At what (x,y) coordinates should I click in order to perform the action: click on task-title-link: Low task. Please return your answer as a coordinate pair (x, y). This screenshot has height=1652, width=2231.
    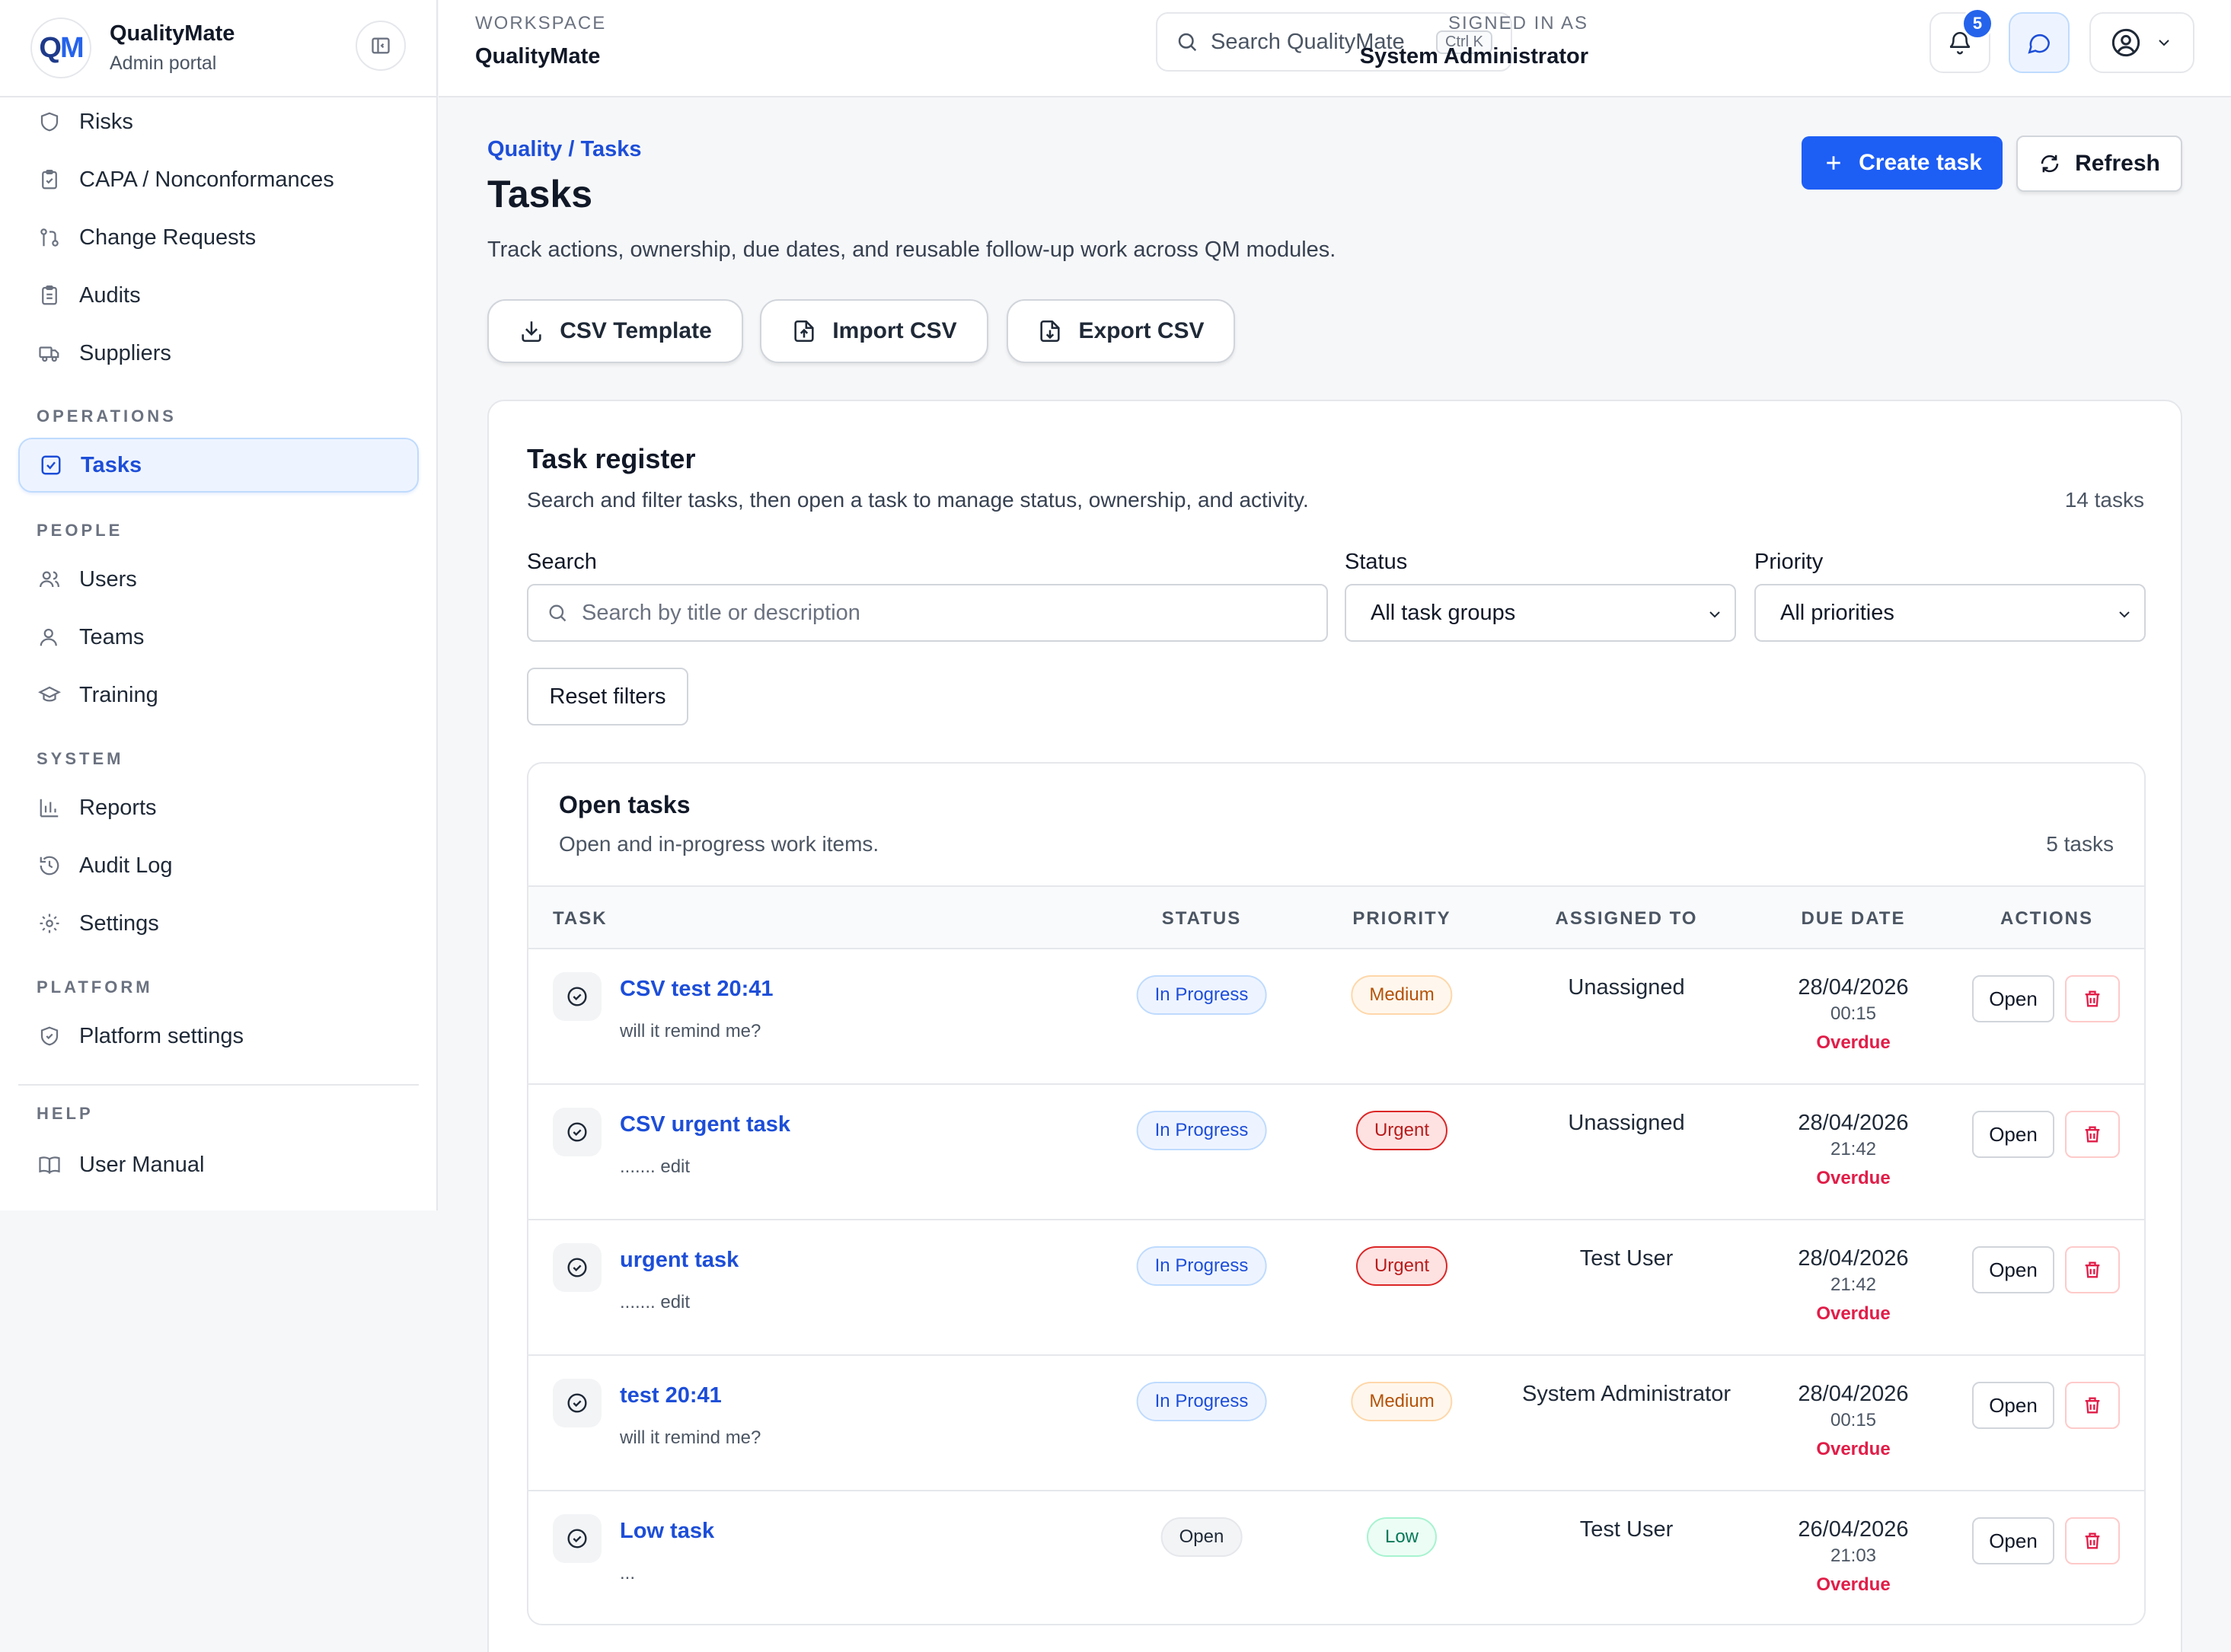
    Looking at the image, I should click on (667, 1531).